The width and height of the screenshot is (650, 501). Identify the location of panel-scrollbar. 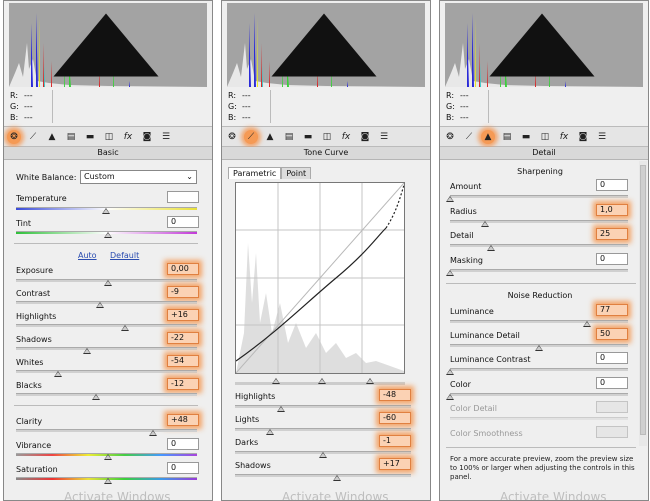
(643, 303).